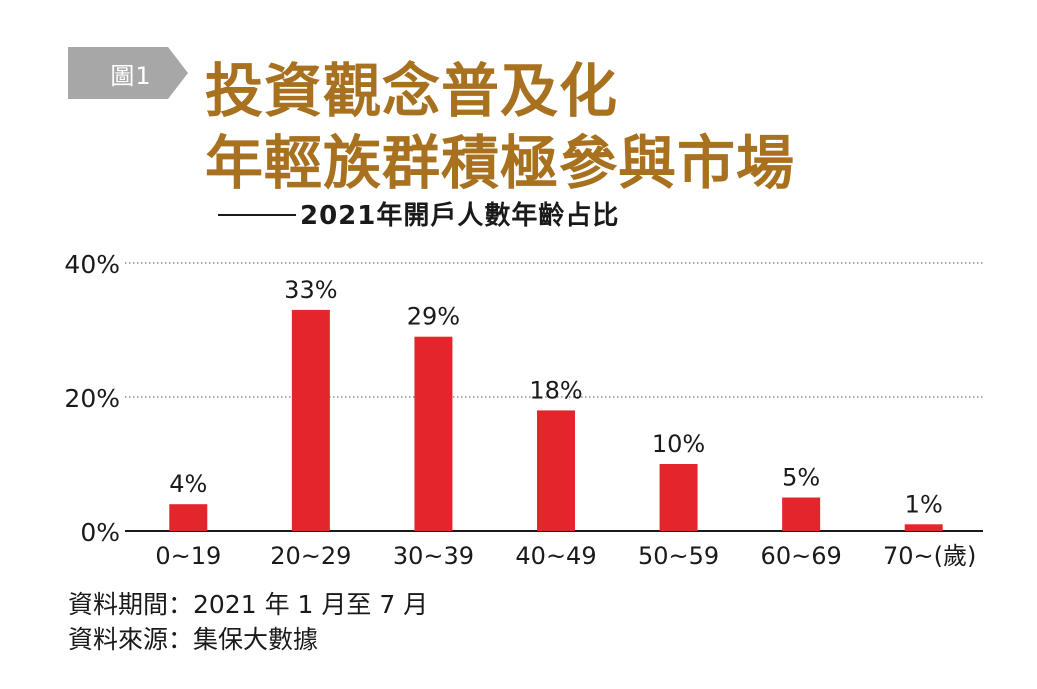  What do you see at coordinates (100, 532) in the screenshot?
I see `y-tick-label: 0%` at bounding box center [100, 532].